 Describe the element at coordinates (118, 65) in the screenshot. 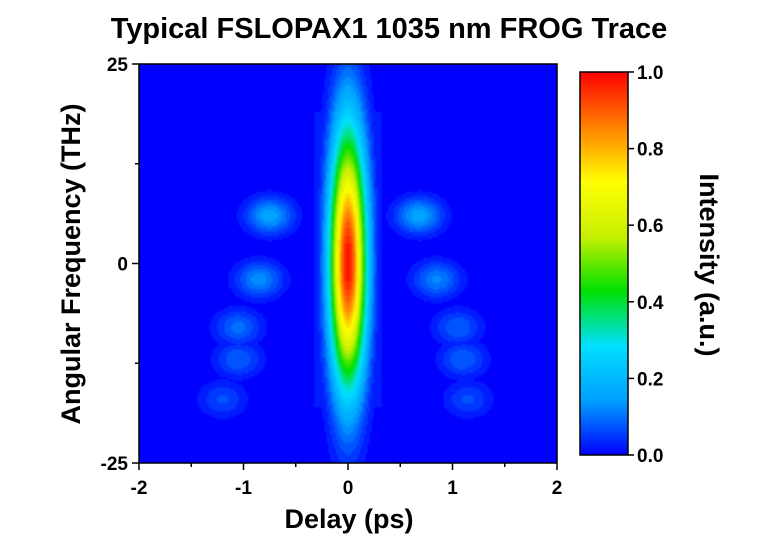

I see `y-tick-label: 25` at that location.